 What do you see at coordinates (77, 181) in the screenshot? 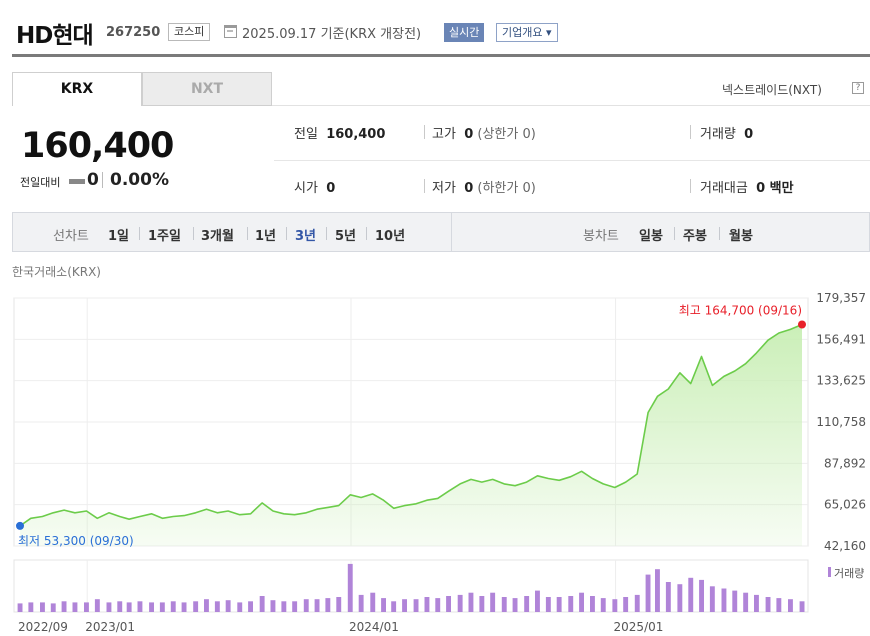
I see `flat-change-icon` at bounding box center [77, 181].